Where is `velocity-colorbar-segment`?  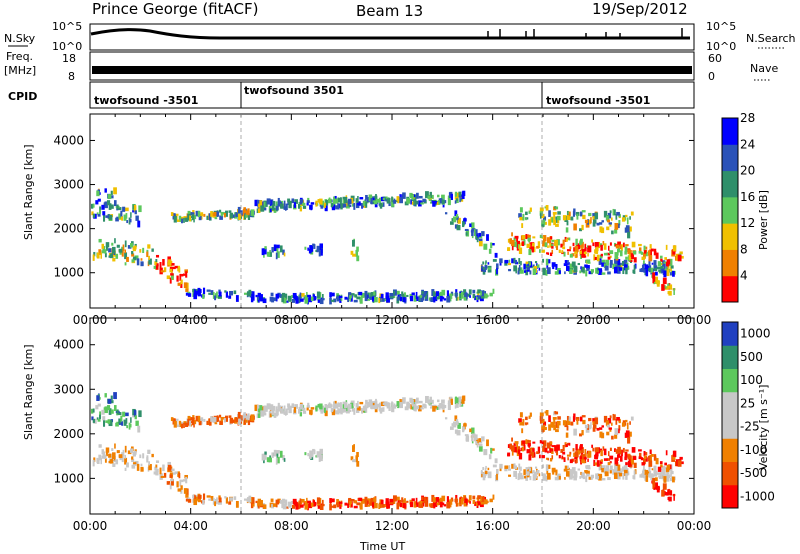
velocity-colorbar-segment is located at coordinates (730, 473).